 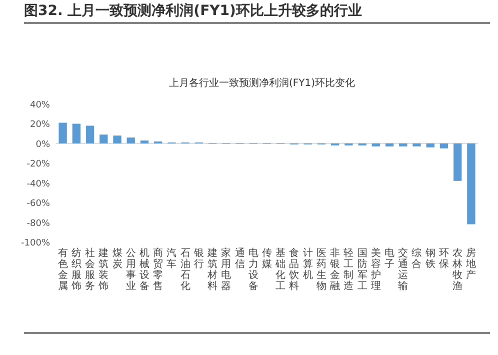 I want to click on x-tick-label: 环保, so click(x=443, y=259).